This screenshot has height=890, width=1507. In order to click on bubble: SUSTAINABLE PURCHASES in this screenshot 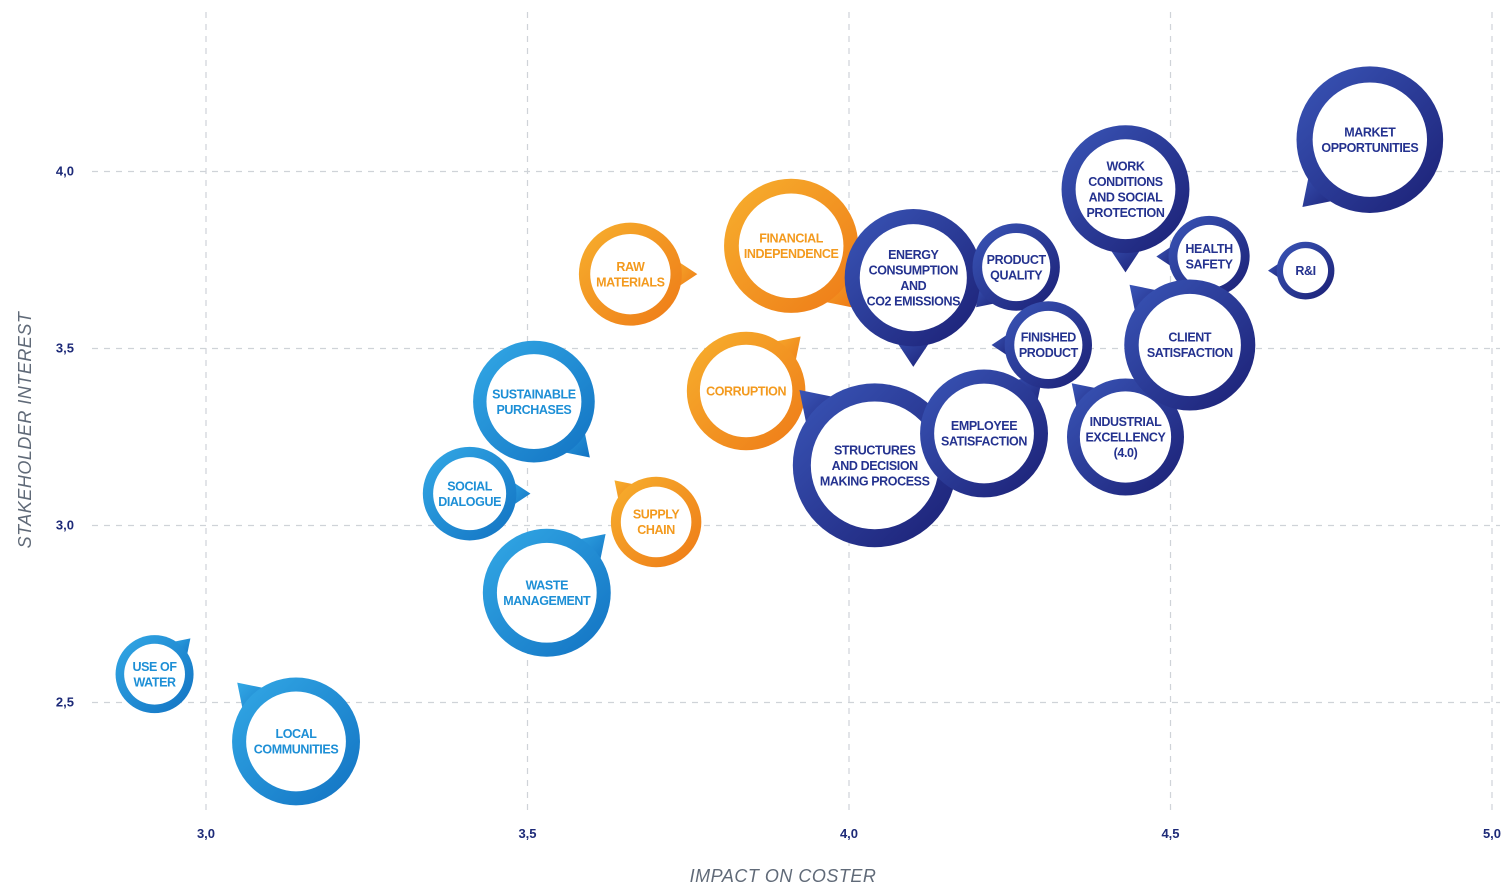, I will do `click(534, 401)`.